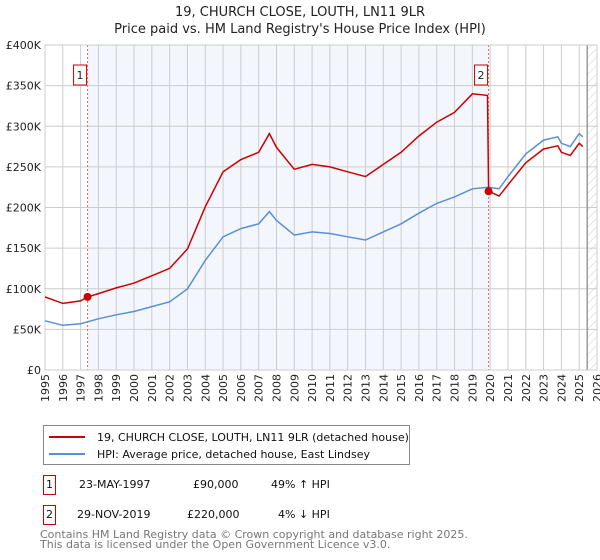  What do you see at coordinates (330, 388) in the screenshot?
I see `x-tick-label: 2011` at bounding box center [330, 388].